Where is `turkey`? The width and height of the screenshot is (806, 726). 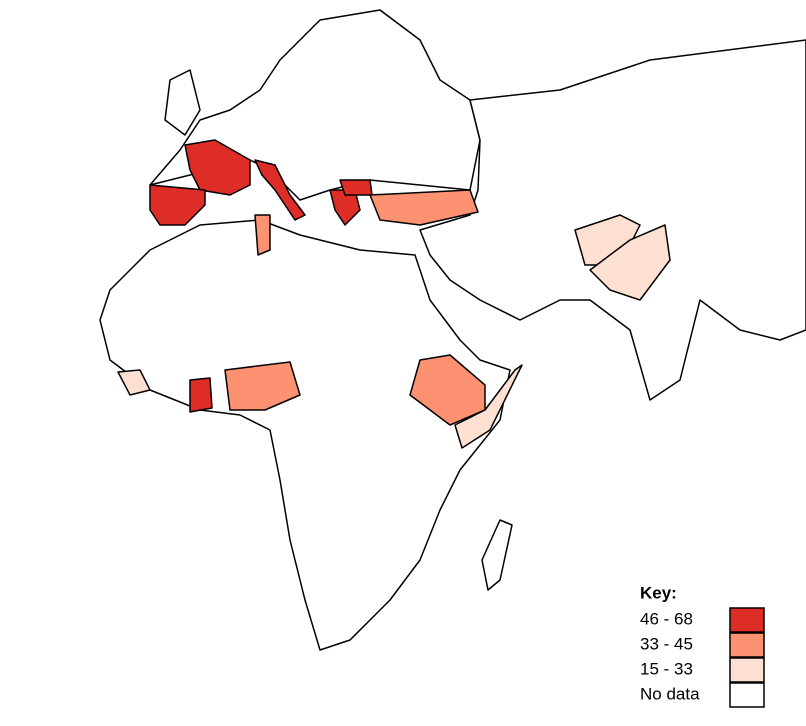 turkey is located at coordinates (424, 207).